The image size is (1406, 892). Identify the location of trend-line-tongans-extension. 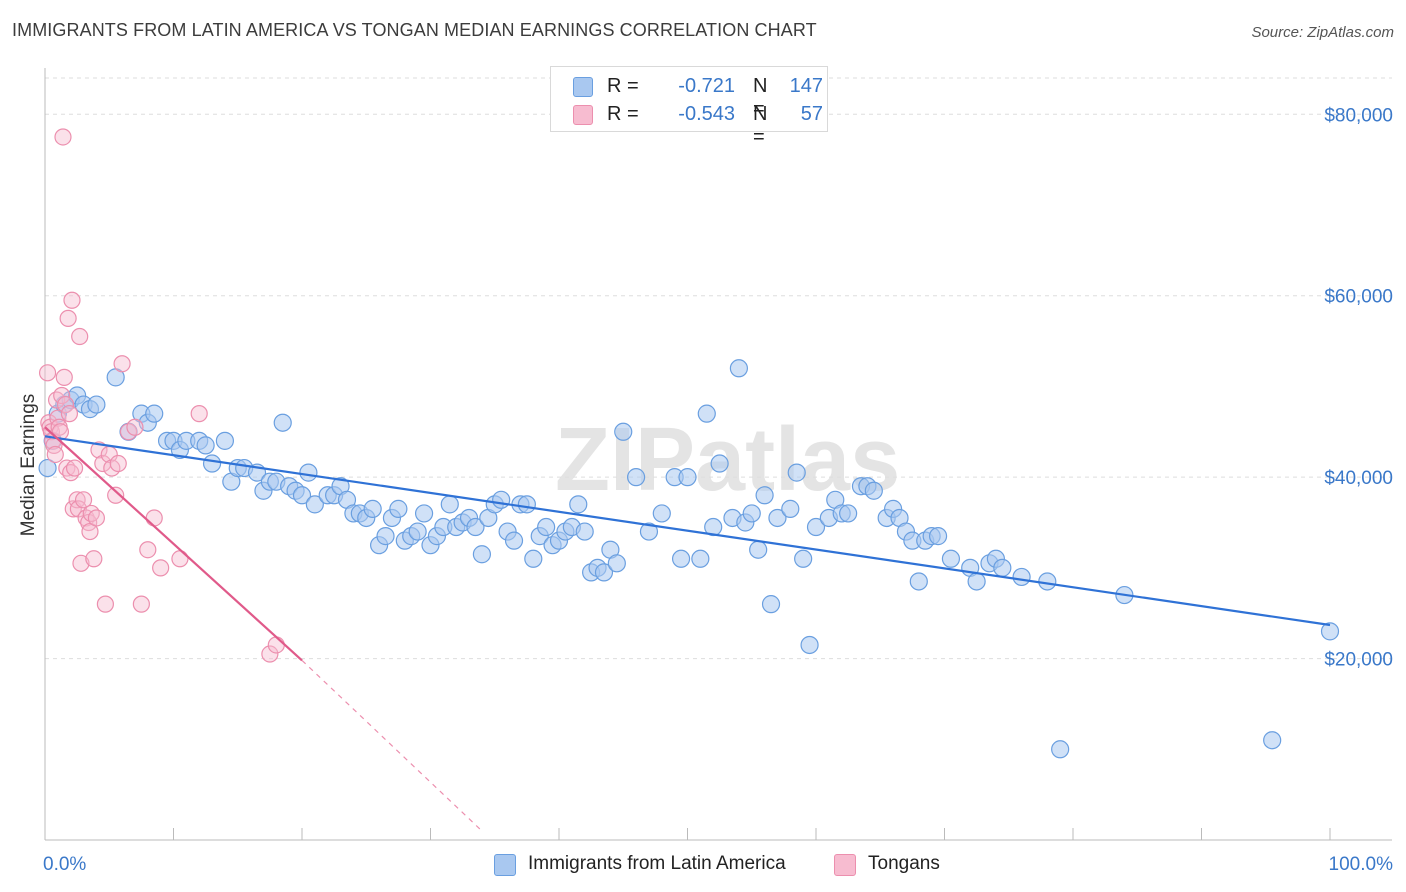
(392, 745).